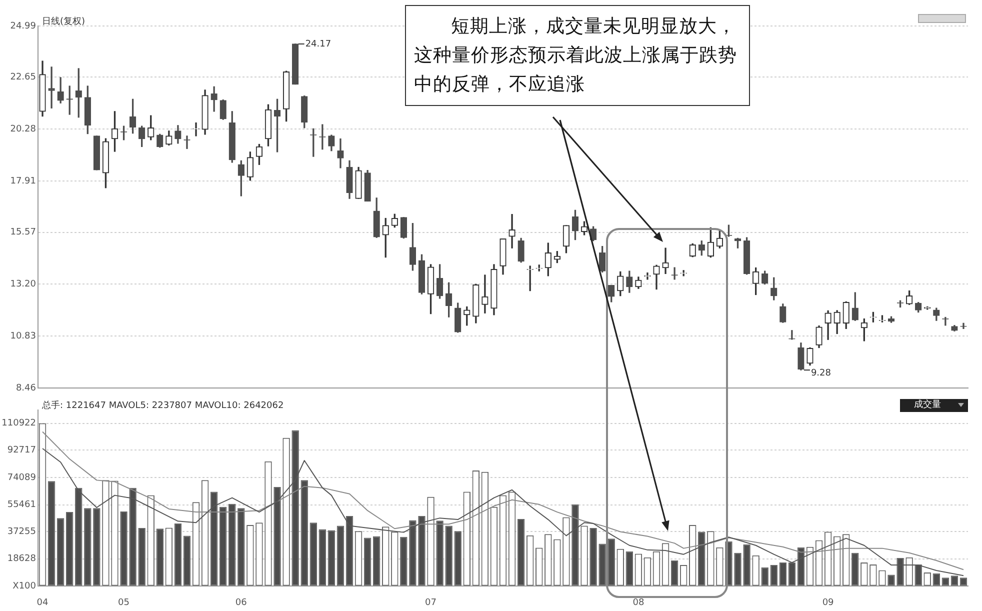 Image resolution: width=982 pixels, height=611 pixels. What do you see at coordinates (163, 406) in the screenshot?
I see `chart-title: 总手: 1221647 MAVOL5: 2237807 MAVOL10: 2642062` at bounding box center [163, 406].